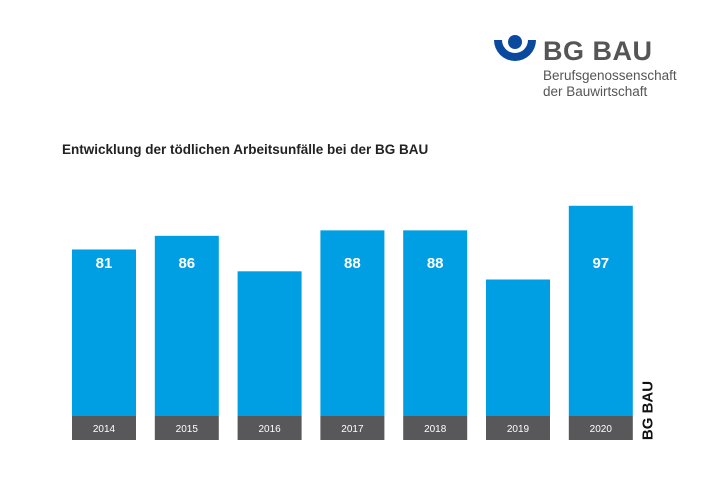  I want to click on data-label: 70, so click(518, 263).